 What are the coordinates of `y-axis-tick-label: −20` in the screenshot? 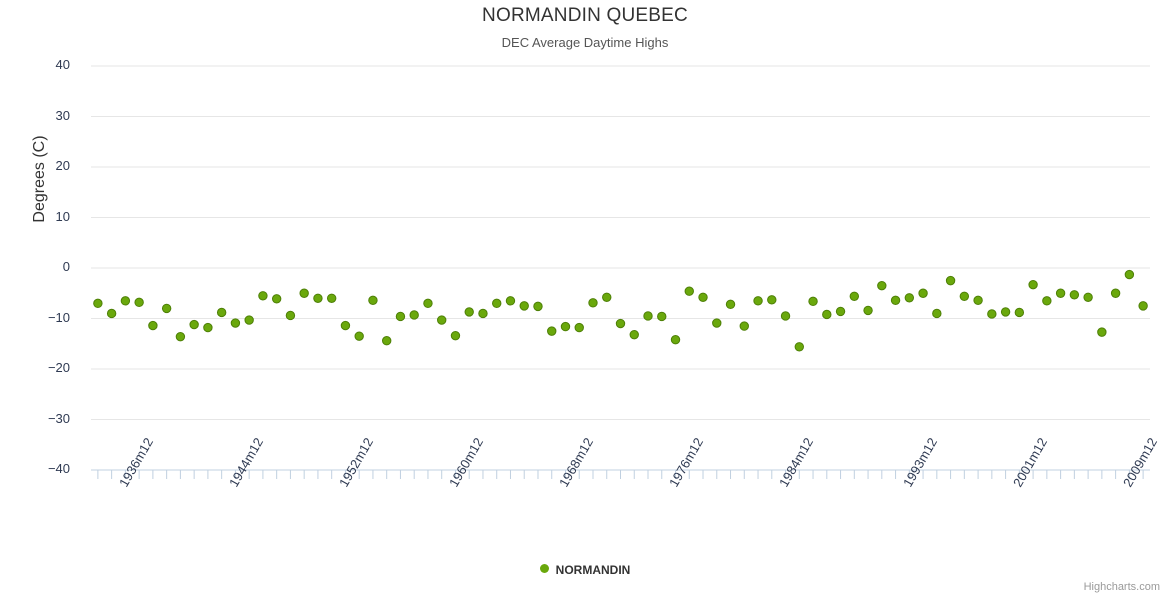 It's located at (58, 367).